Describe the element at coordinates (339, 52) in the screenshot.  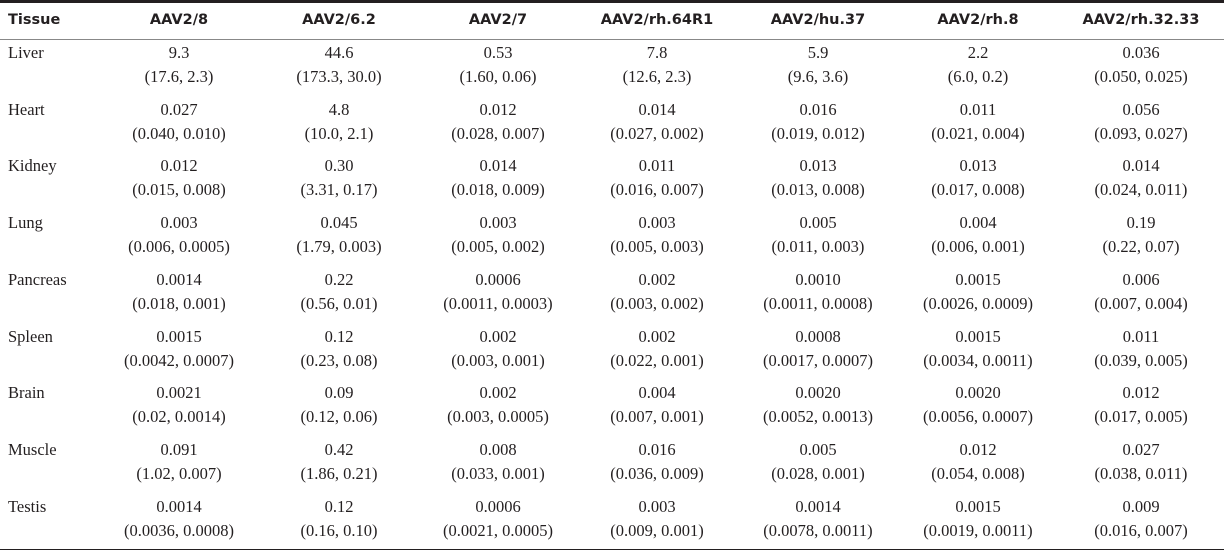
I see `cell-value: 44.6` at that location.